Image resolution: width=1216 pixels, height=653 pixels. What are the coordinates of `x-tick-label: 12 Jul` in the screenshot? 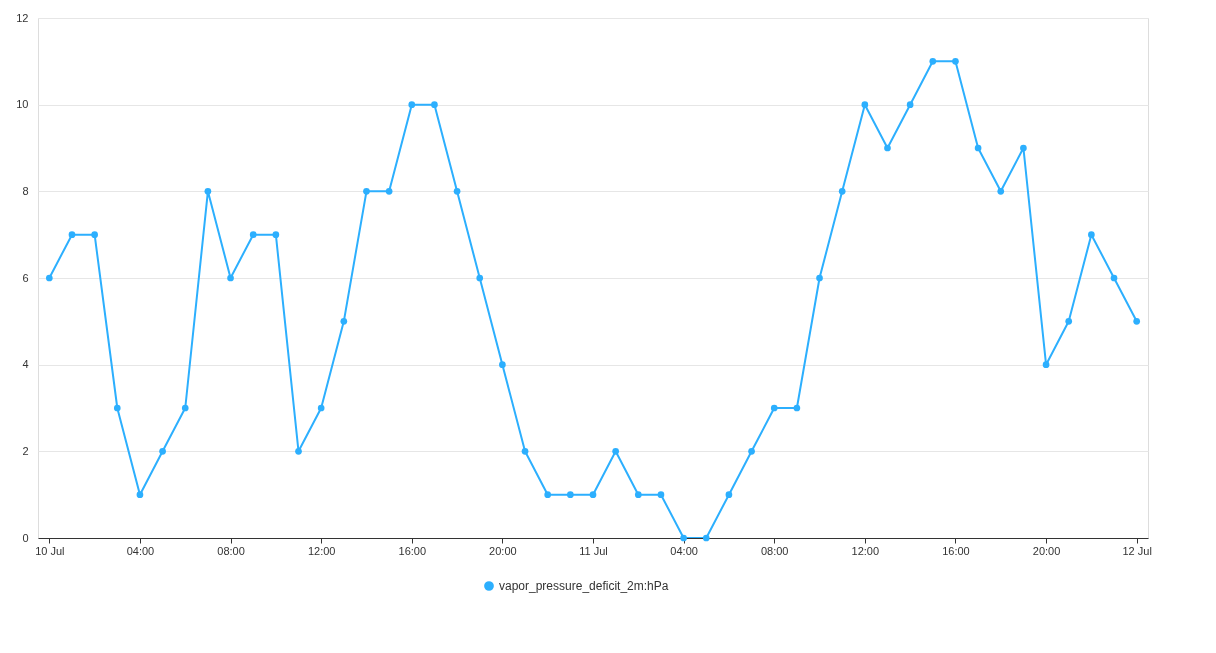 It's located at (1137, 550).